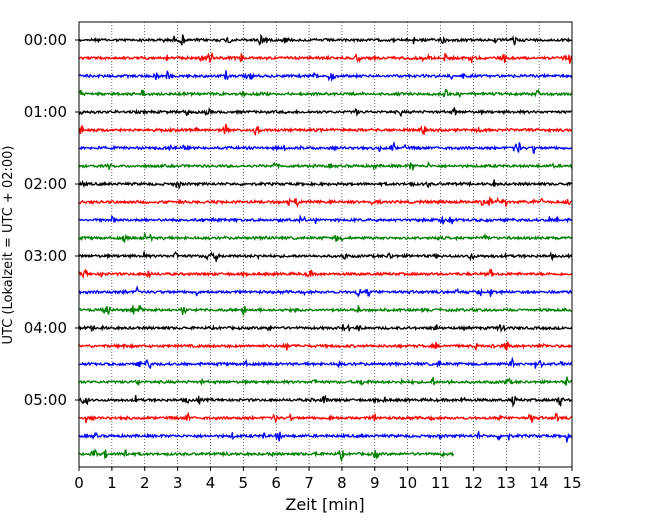 Image resolution: width=650 pixels, height=520 pixels. I want to click on x-axis: 0 1 2 3 4 5 6 7 8 9 10 11 12 13 14 15, so click(328, 479).